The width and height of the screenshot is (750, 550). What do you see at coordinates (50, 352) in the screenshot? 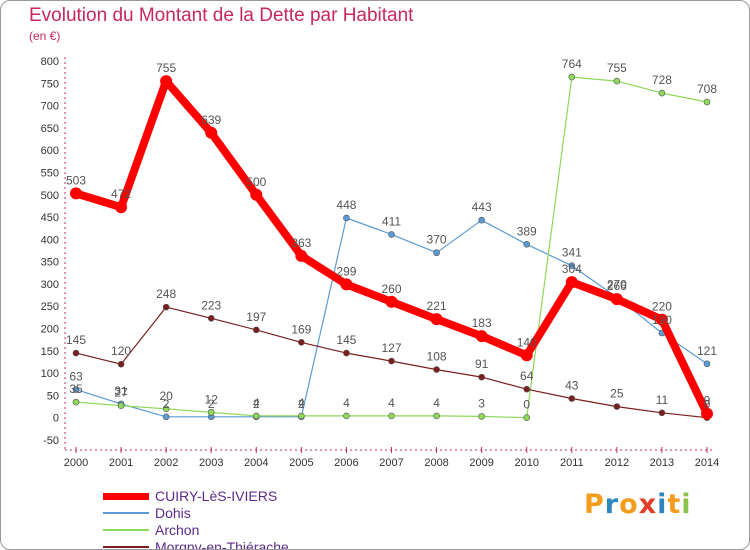
I see `y-tick-label: 150` at bounding box center [50, 352].